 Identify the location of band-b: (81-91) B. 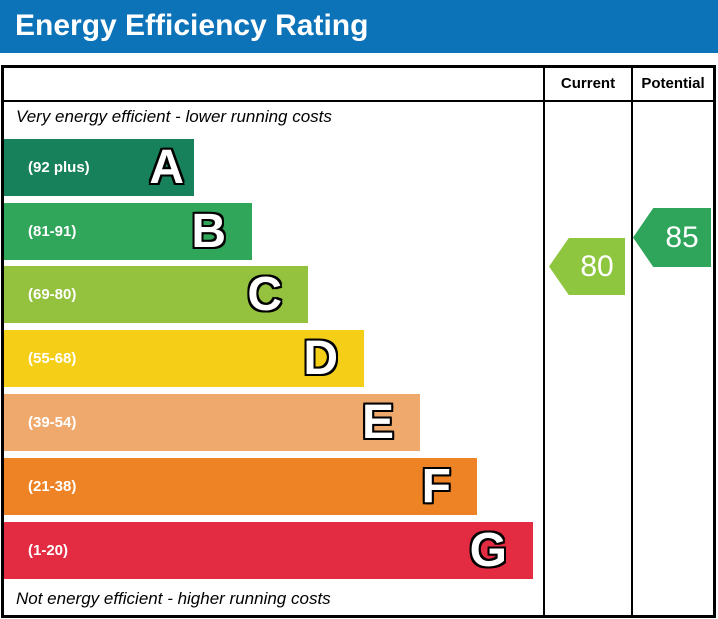
(128, 231).